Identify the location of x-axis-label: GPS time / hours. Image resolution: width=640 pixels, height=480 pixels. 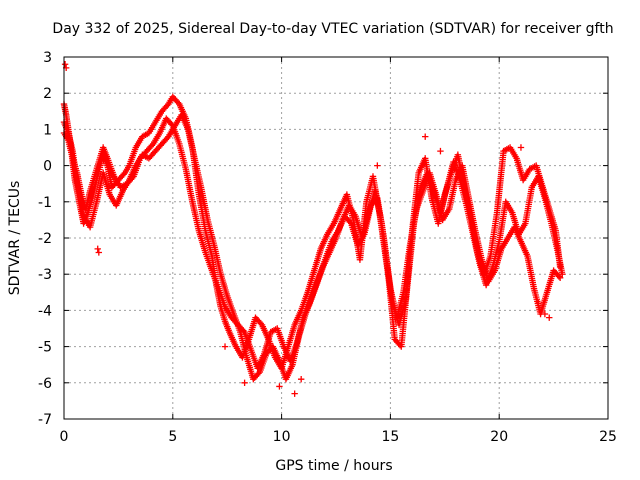
(333, 466).